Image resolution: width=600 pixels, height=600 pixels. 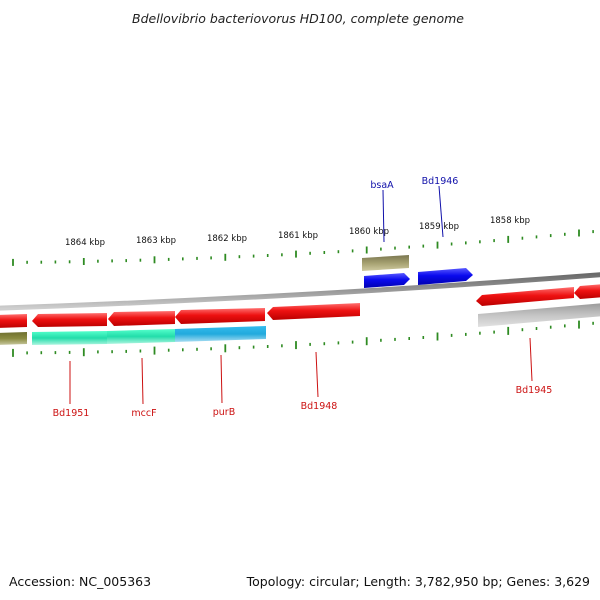 What do you see at coordinates (13, 321) in the screenshot?
I see `gene-cds-left-edge` at bounding box center [13, 321].